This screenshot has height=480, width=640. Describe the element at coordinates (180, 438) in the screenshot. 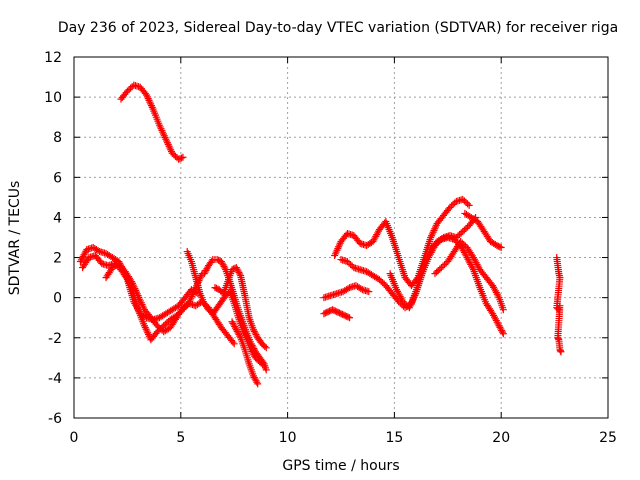

I see `x-tick-label: 5` at that location.